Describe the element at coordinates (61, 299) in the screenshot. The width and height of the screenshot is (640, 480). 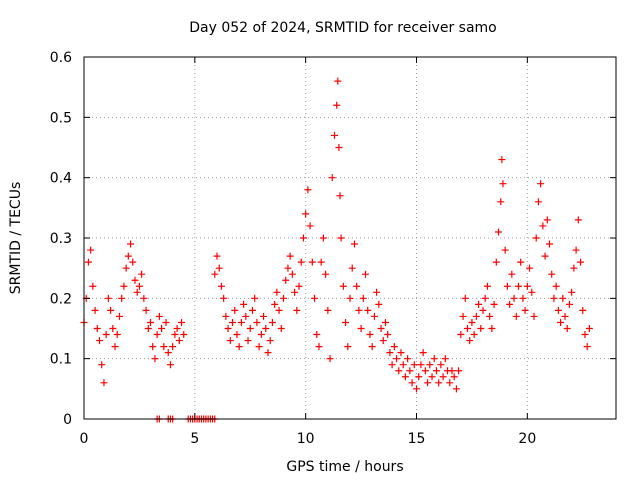
I see `y-tick-label: 0.2` at that location.